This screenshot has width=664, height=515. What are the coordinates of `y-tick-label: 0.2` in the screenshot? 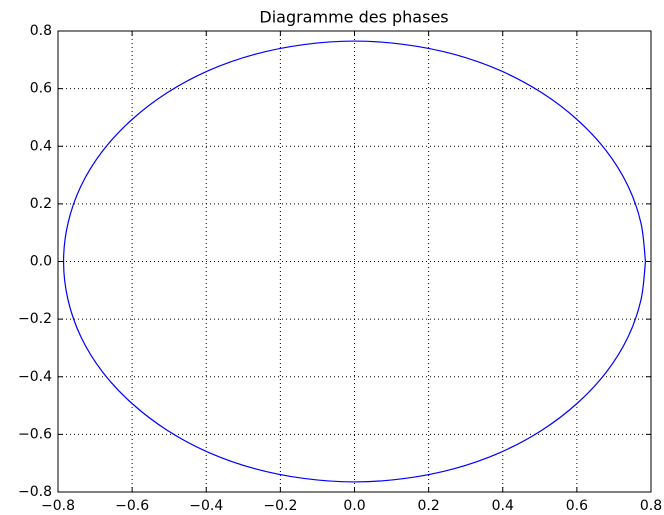 It's located at (41, 204).